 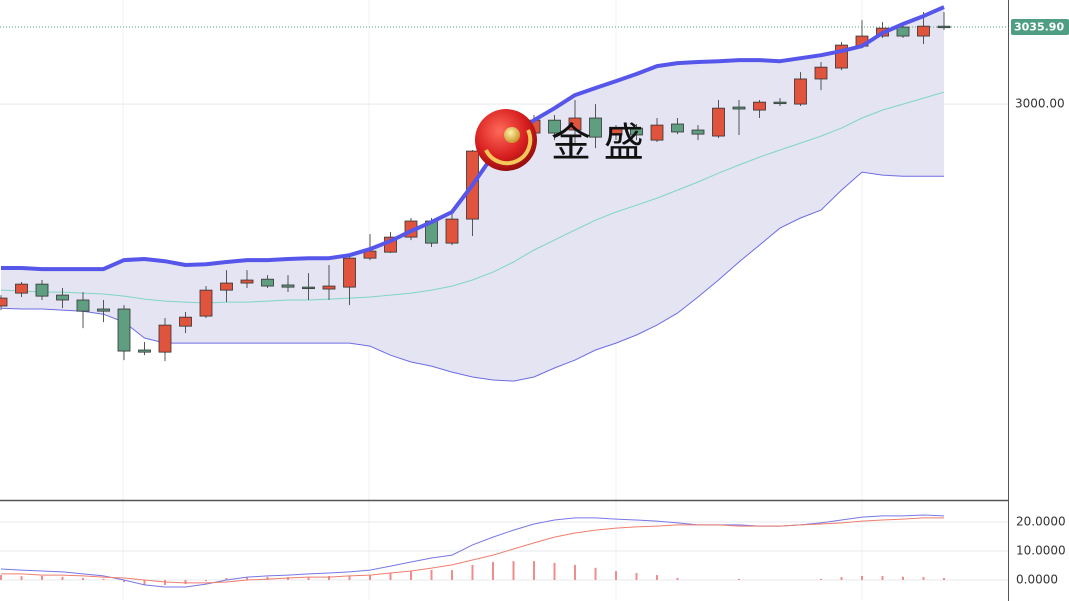 I want to click on y-tick-label: 10.0000, so click(x=1041, y=551).